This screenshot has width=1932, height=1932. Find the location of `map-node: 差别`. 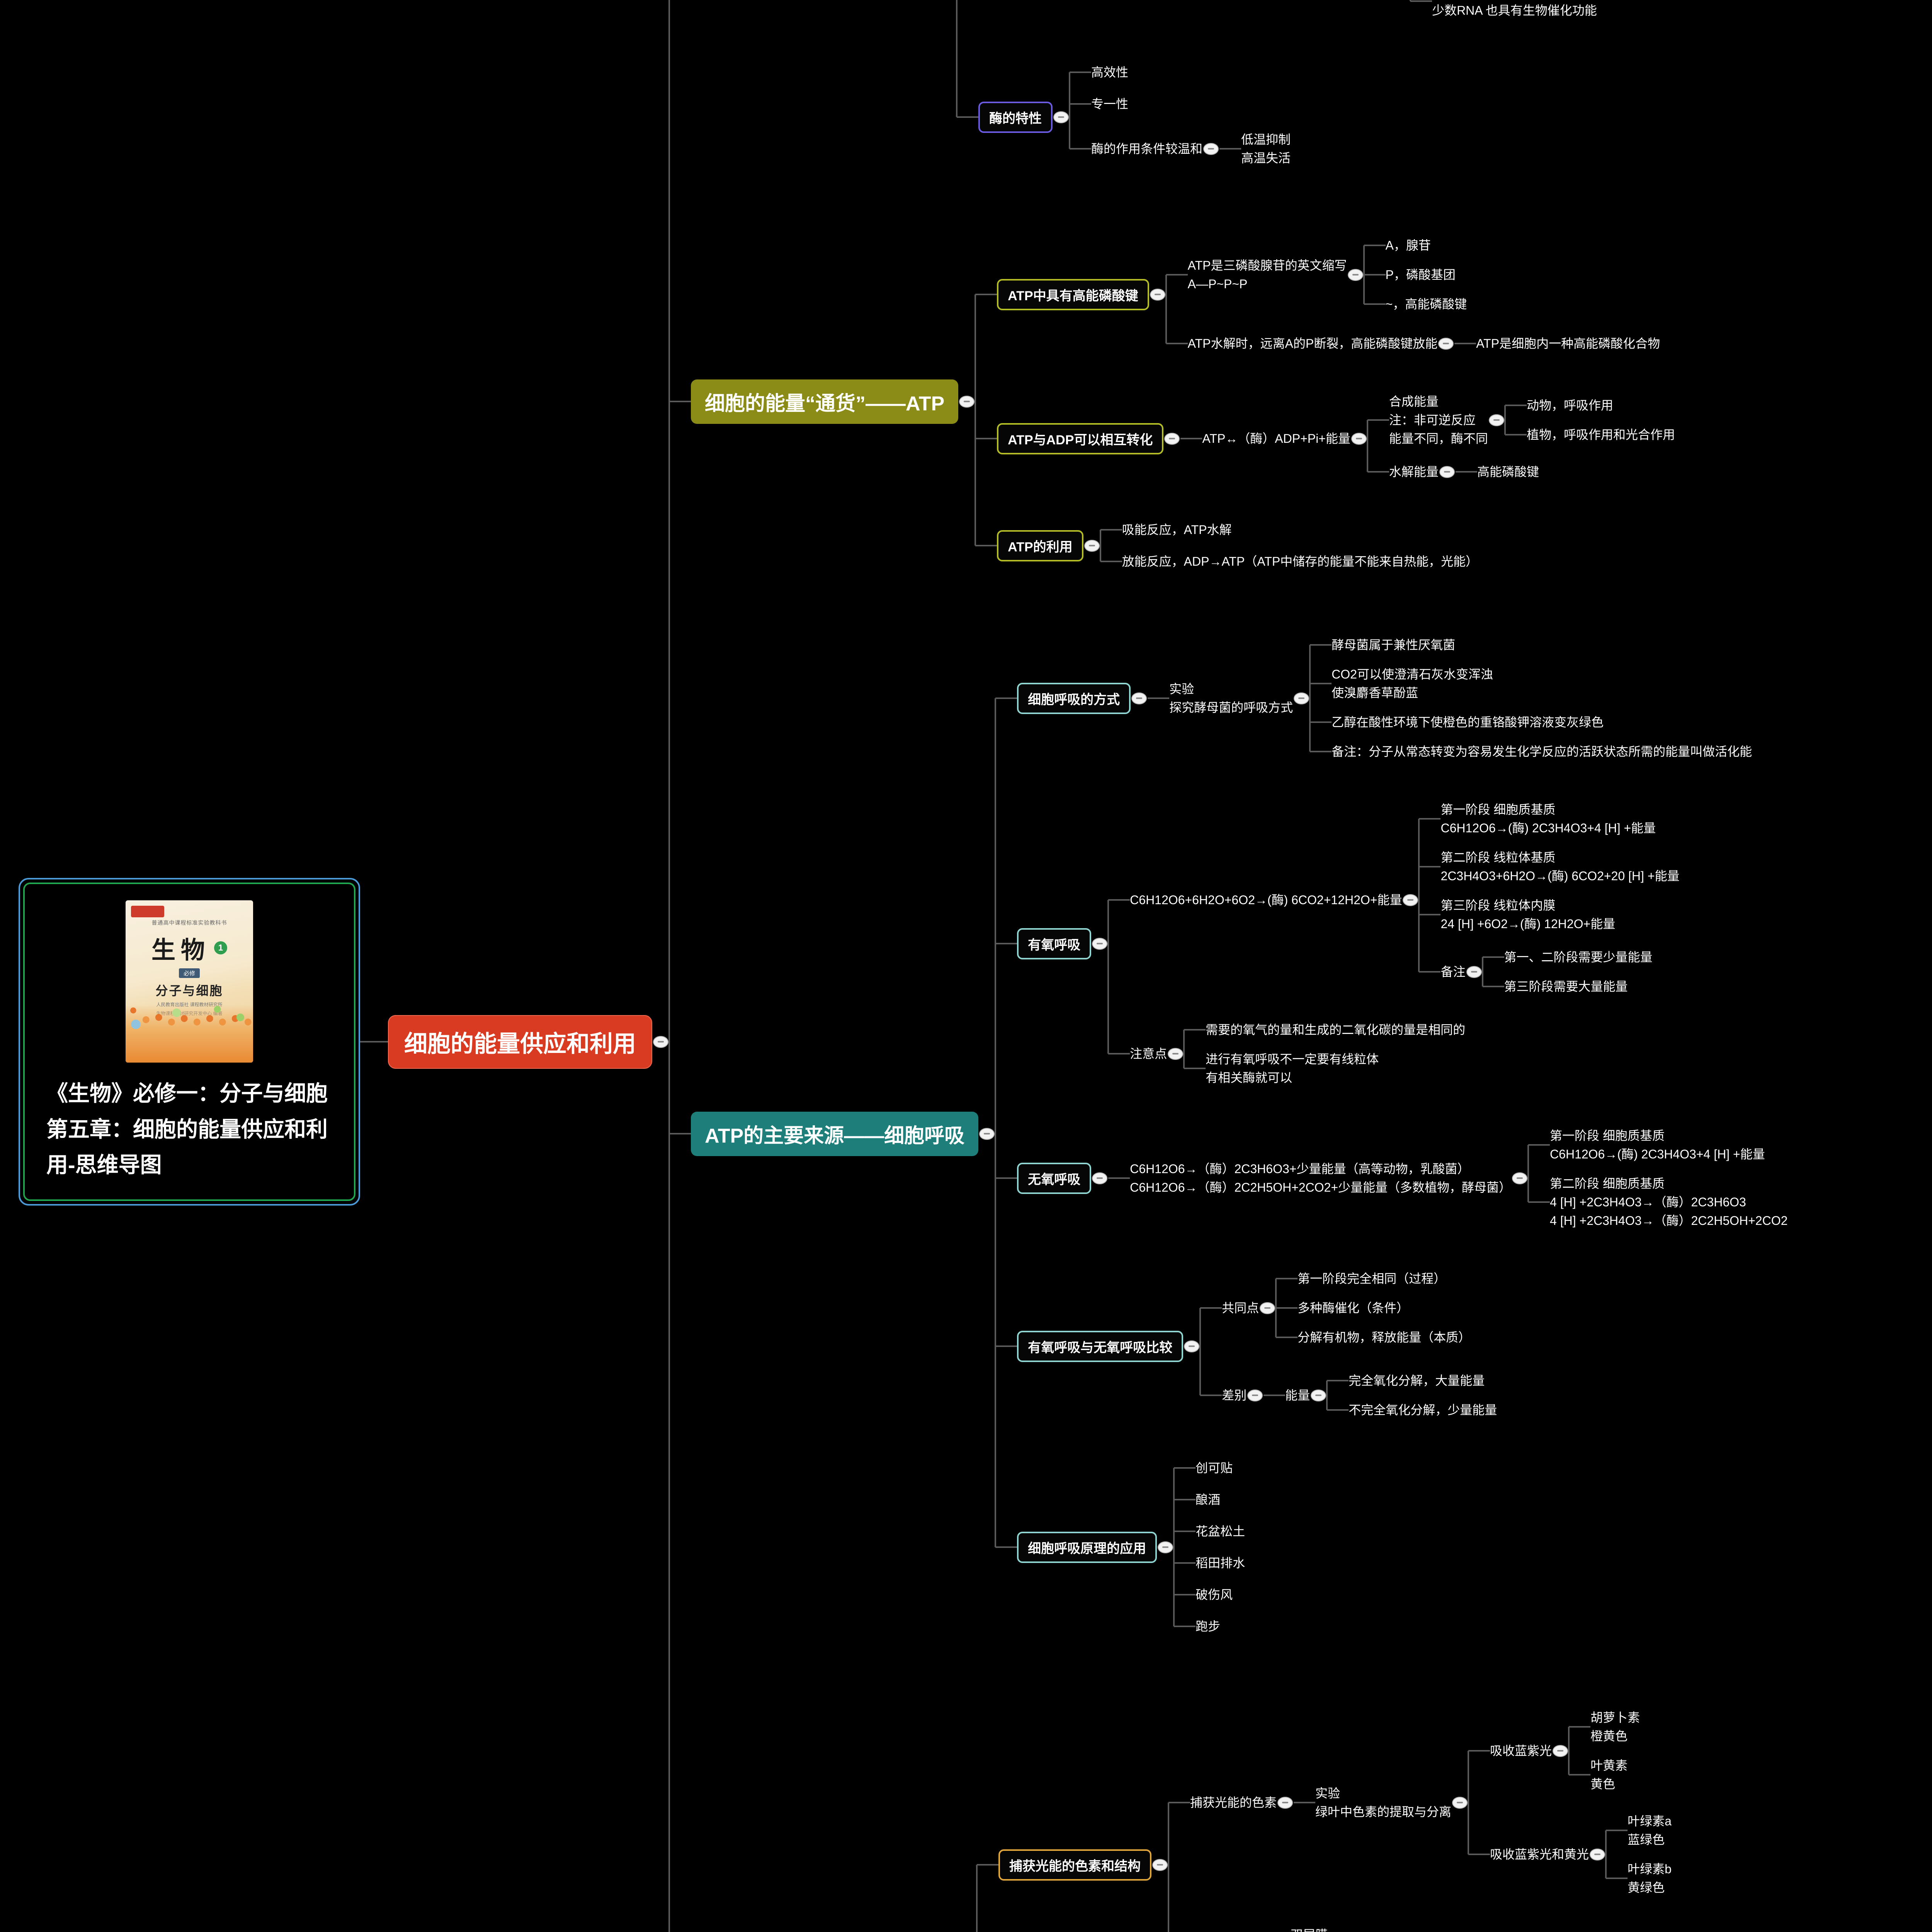

map-node: 差别 is located at coordinates (1234, 1395).